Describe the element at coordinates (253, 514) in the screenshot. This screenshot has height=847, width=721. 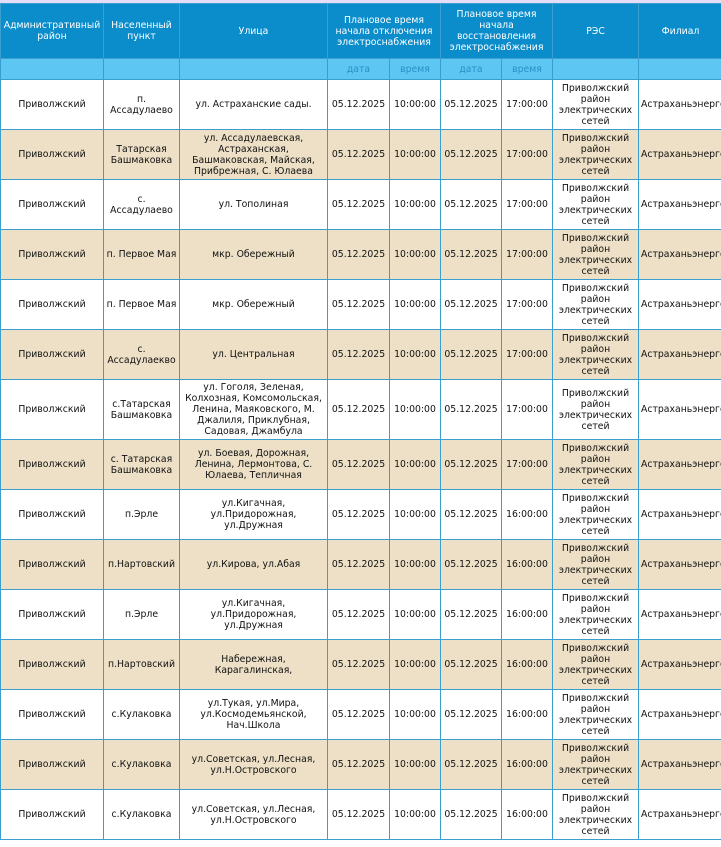
I see `cell-street: ул.Кигачная, ул.Придорожная, ул.Дружная` at that location.